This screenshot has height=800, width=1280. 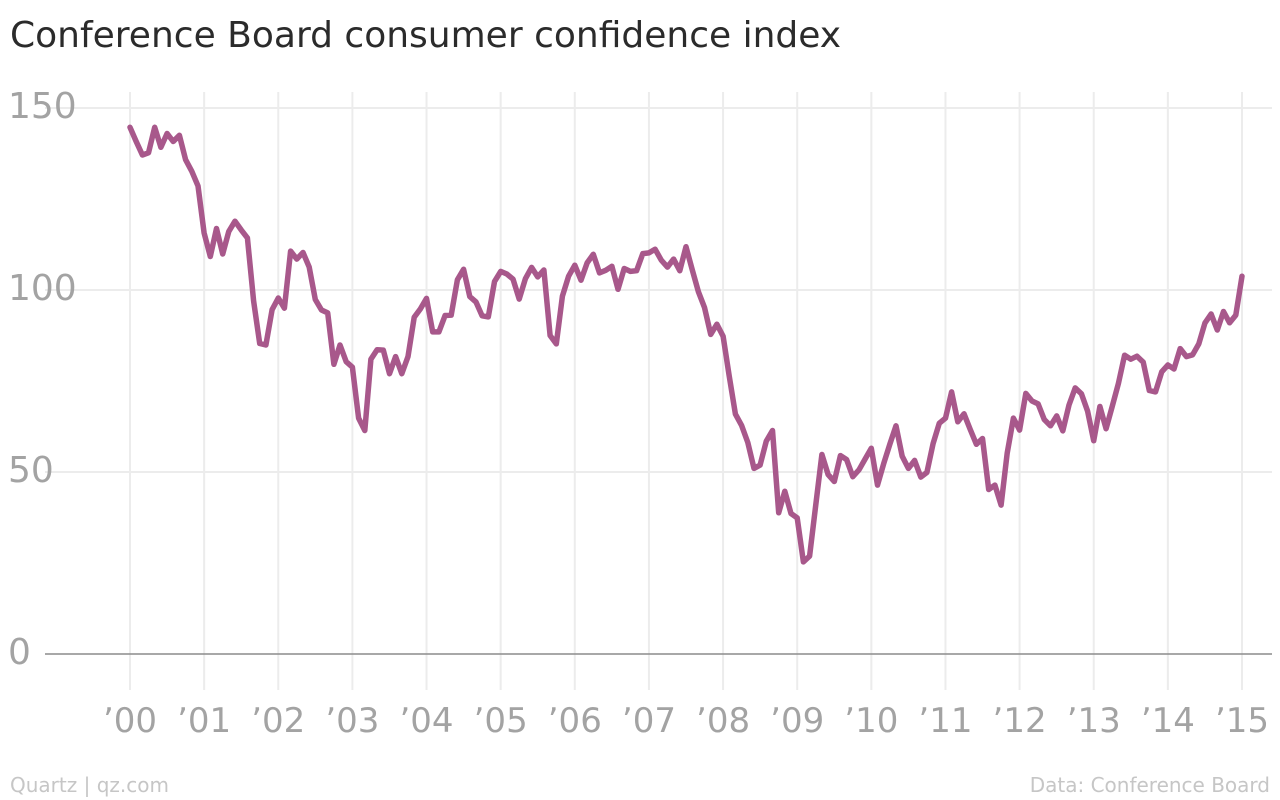 I want to click on y-tick-label-3: 150, so click(x=42, y=106).